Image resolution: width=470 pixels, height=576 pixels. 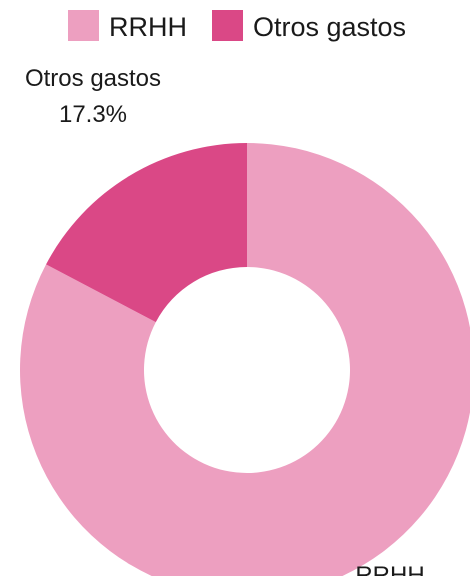 What do you see at coordinates (93, 78) in the screenshot?
I see `data-label-otros-gastos-name: Otros gastos` at bounding box center [93, 78].